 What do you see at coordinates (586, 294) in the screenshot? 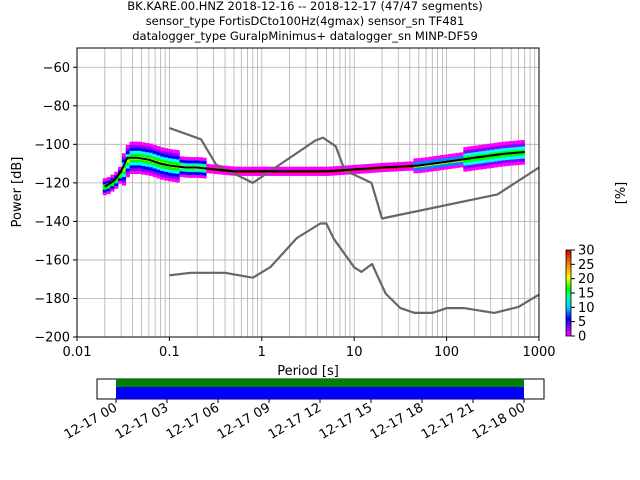
I see `colorbar-tick-label: 15` at bounding box center [586, 294].